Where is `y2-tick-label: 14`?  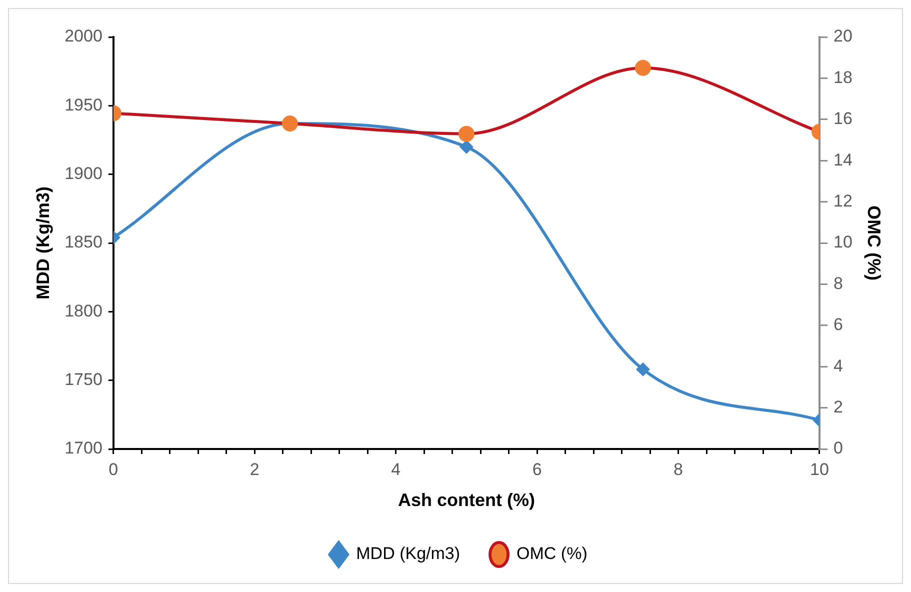 y2-tick-label: 14 is located at coordinates (842, 160).